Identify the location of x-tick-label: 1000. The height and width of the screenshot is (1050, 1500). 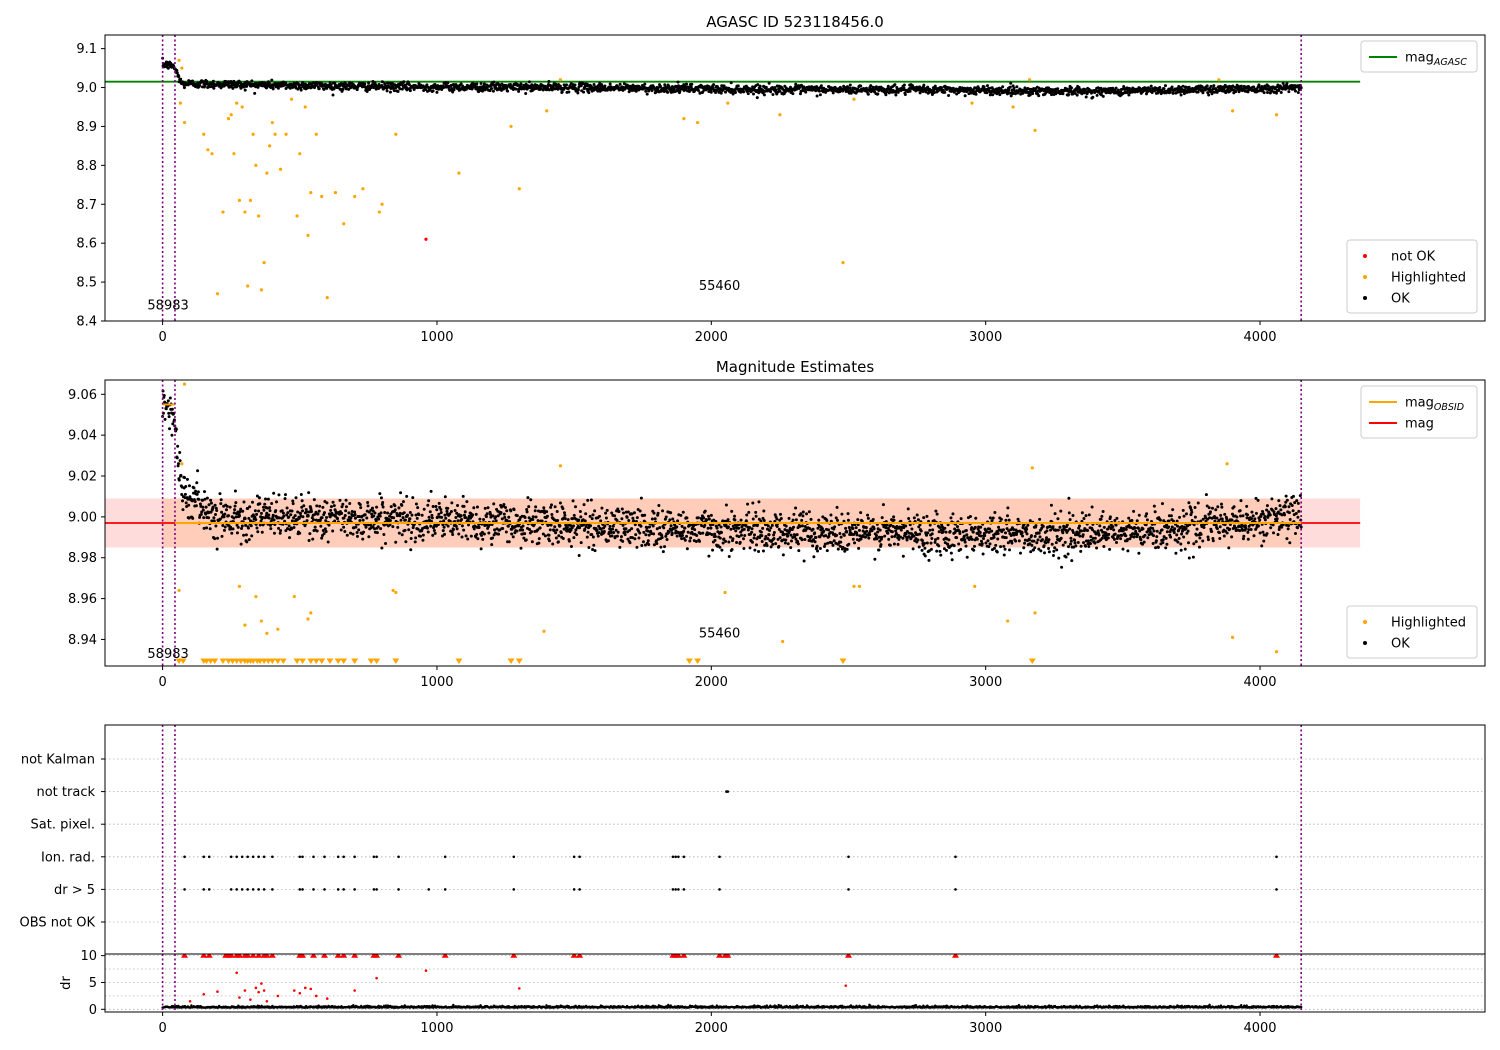
(436, 337).